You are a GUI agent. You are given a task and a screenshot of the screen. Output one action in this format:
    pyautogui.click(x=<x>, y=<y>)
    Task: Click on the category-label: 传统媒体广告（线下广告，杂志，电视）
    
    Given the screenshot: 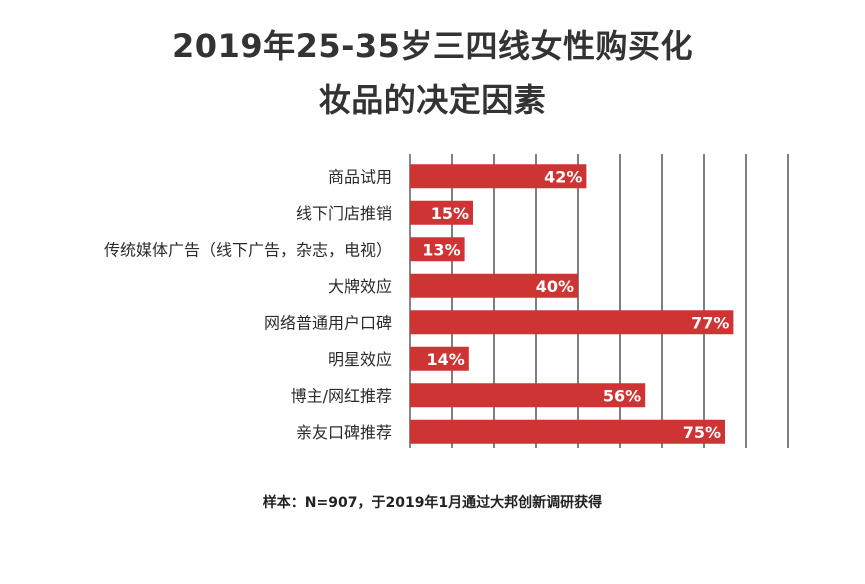 What is the action you would take?
    pyautogui.click(x=248, y=249)
    